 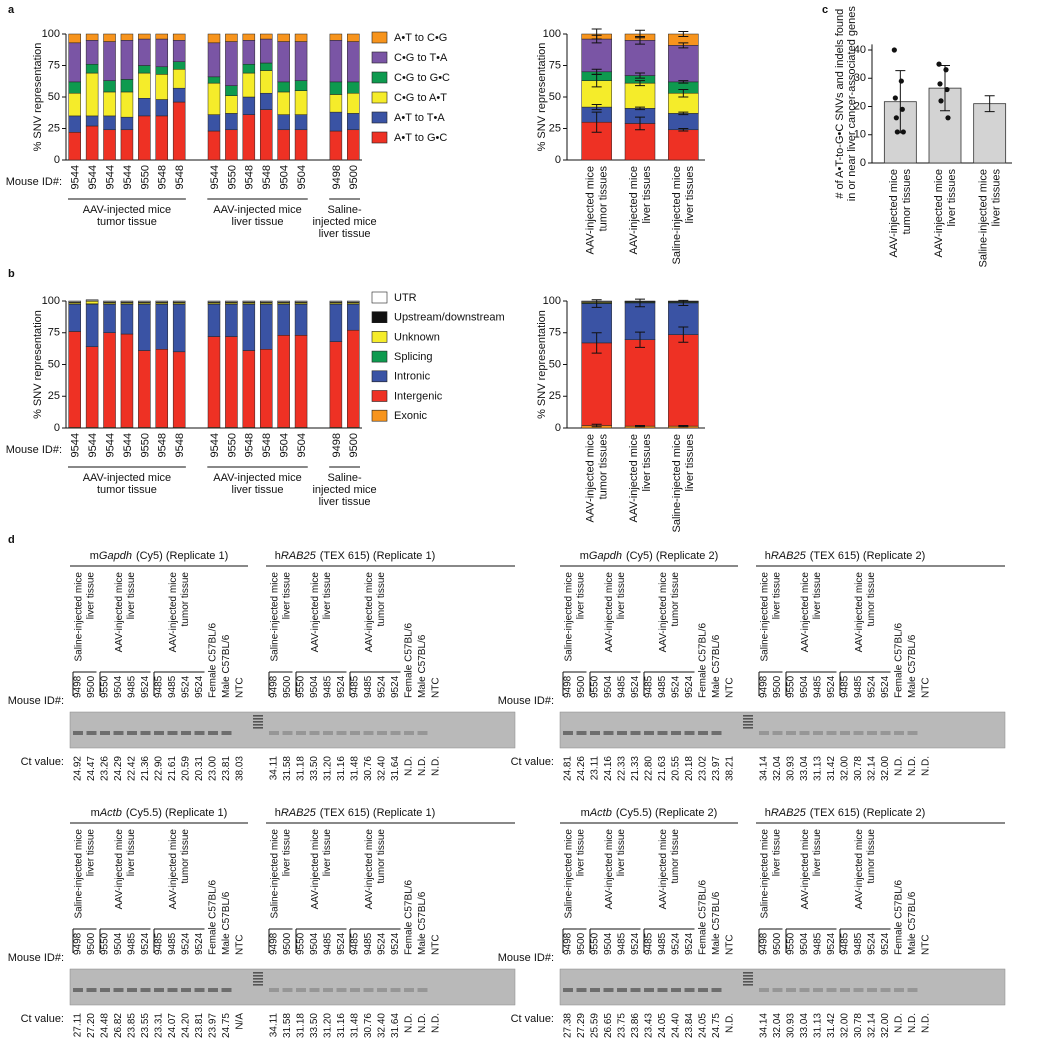 What do you see at coordinates (240, 944) in the screenshot?
I see `lane-label: NTC` at bounding box center [240, 944].